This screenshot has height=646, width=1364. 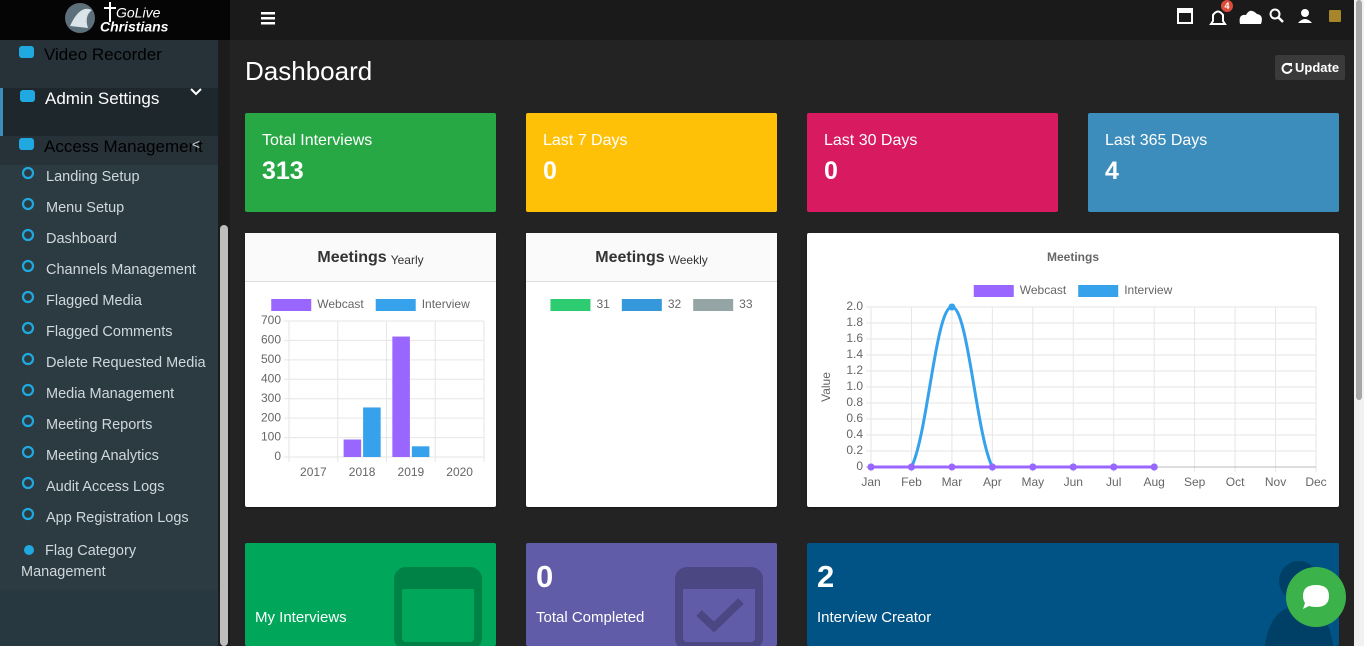 I want to click on refresh-icon, so click(x=1287, y=68).